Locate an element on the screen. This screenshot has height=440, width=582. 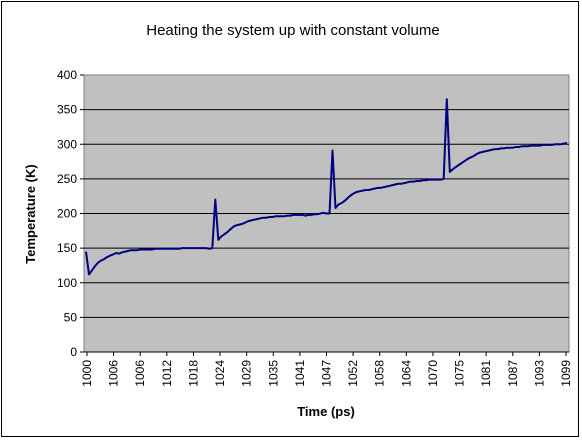
y-tick-label: 400 is located at coordinates (67, 75).